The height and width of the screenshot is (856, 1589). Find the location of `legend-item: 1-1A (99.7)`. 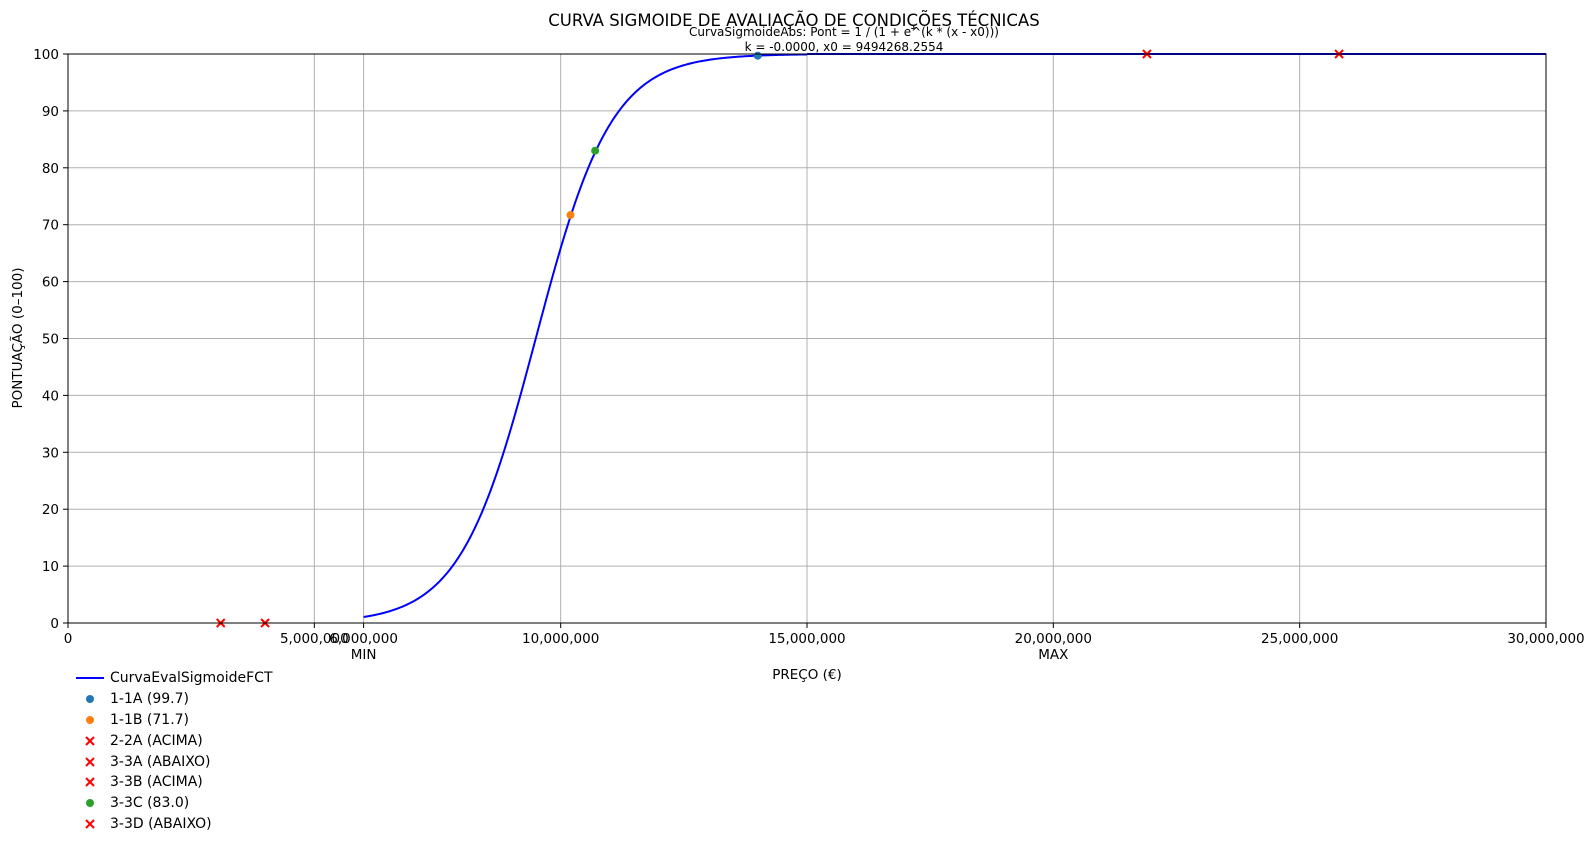

legend-item: 1-1A (99.7) is located at coordinates (171, 699).